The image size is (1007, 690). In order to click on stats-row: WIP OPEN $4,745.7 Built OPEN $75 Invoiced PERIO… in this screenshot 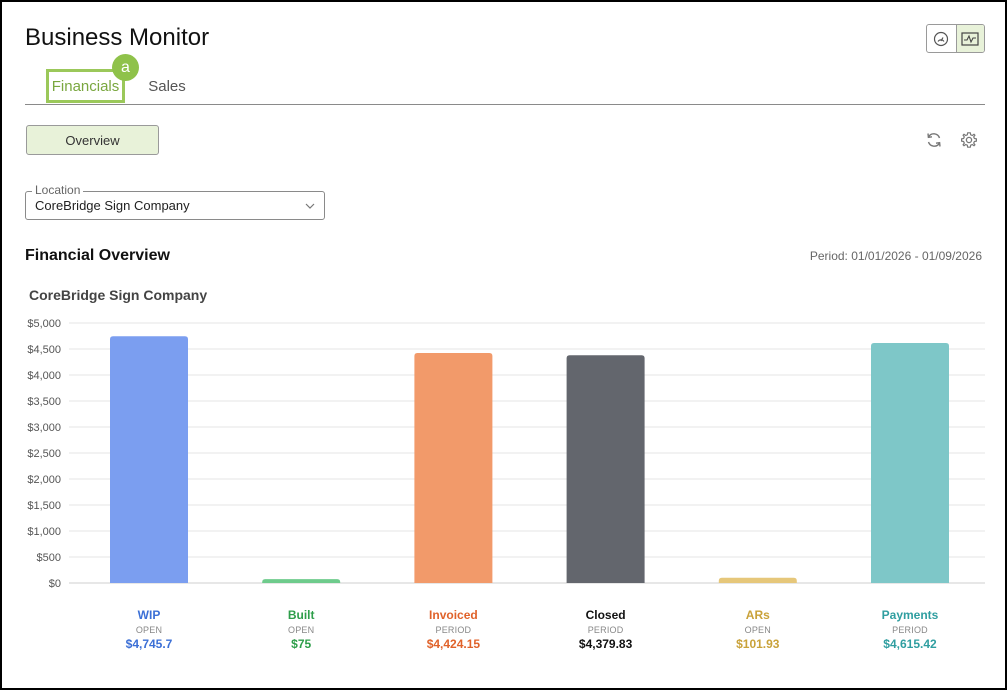, I will do `click(504, 633)`.